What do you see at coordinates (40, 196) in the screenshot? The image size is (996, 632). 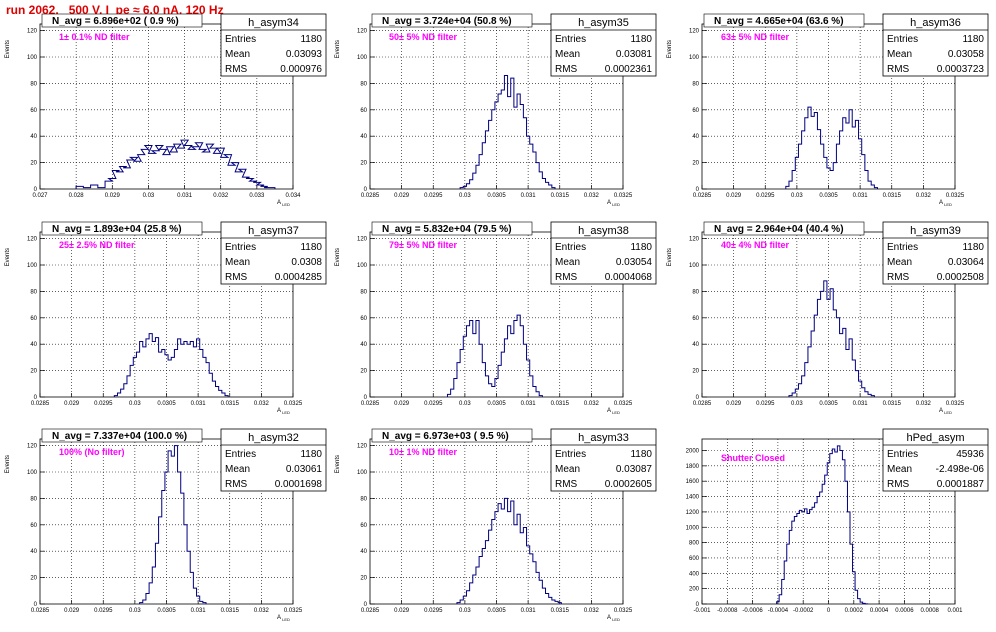 I see `x-tick-label: 0.027` at bounding box center [40, 196].